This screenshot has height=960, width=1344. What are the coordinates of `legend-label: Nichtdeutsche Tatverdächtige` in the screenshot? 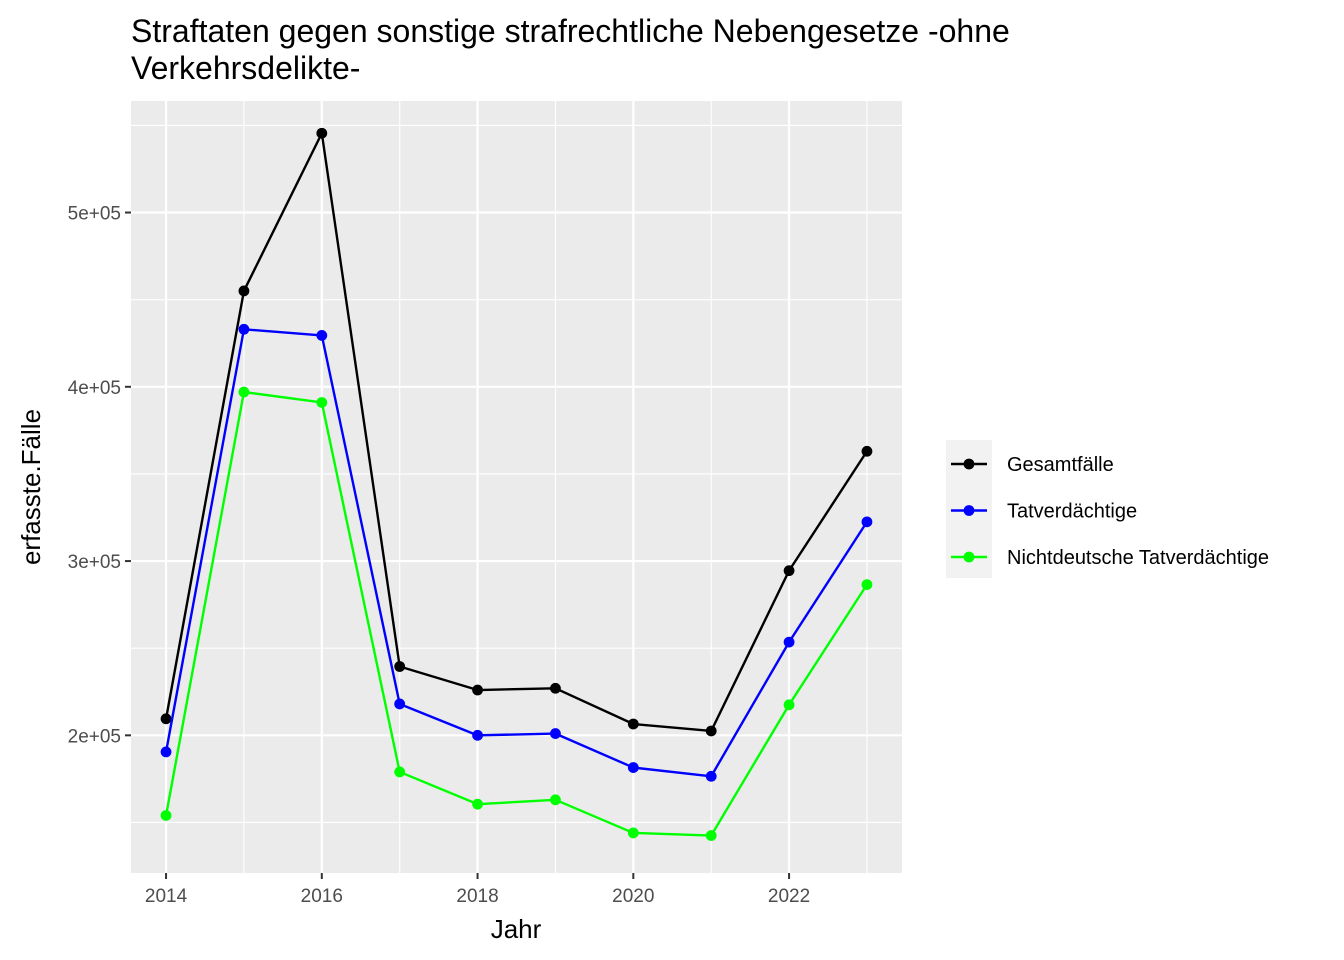 It's located at (1138, 558).